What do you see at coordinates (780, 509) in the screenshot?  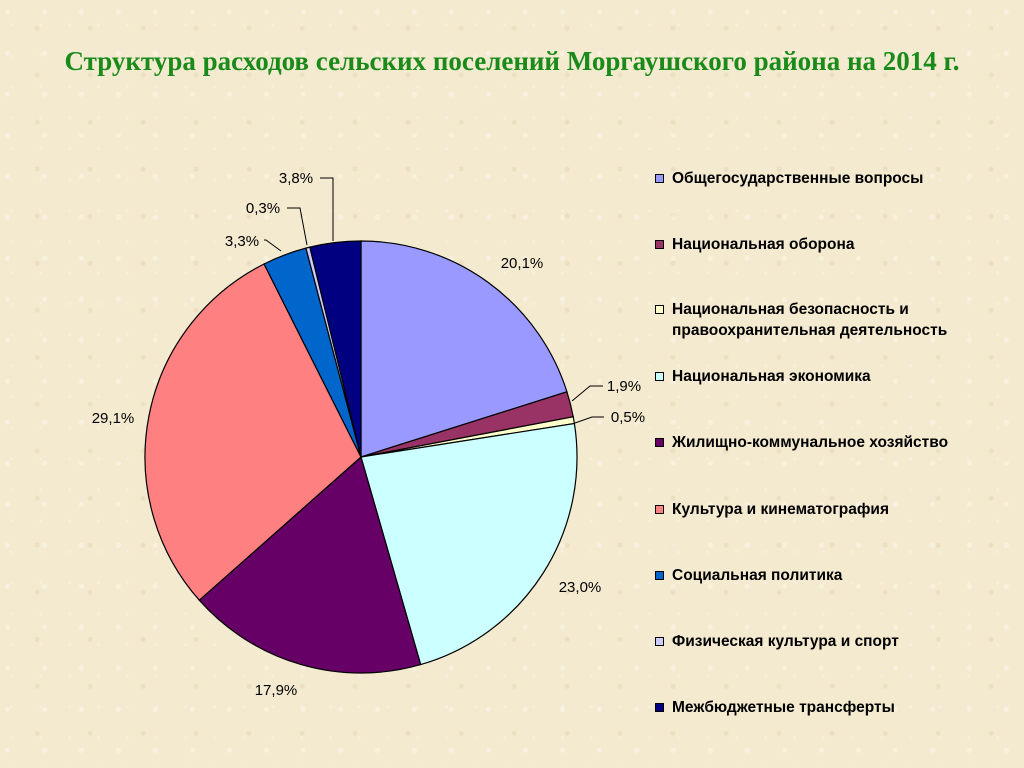 I see `legend-label: Культура и кинематография` at bounding box center [780, 509].